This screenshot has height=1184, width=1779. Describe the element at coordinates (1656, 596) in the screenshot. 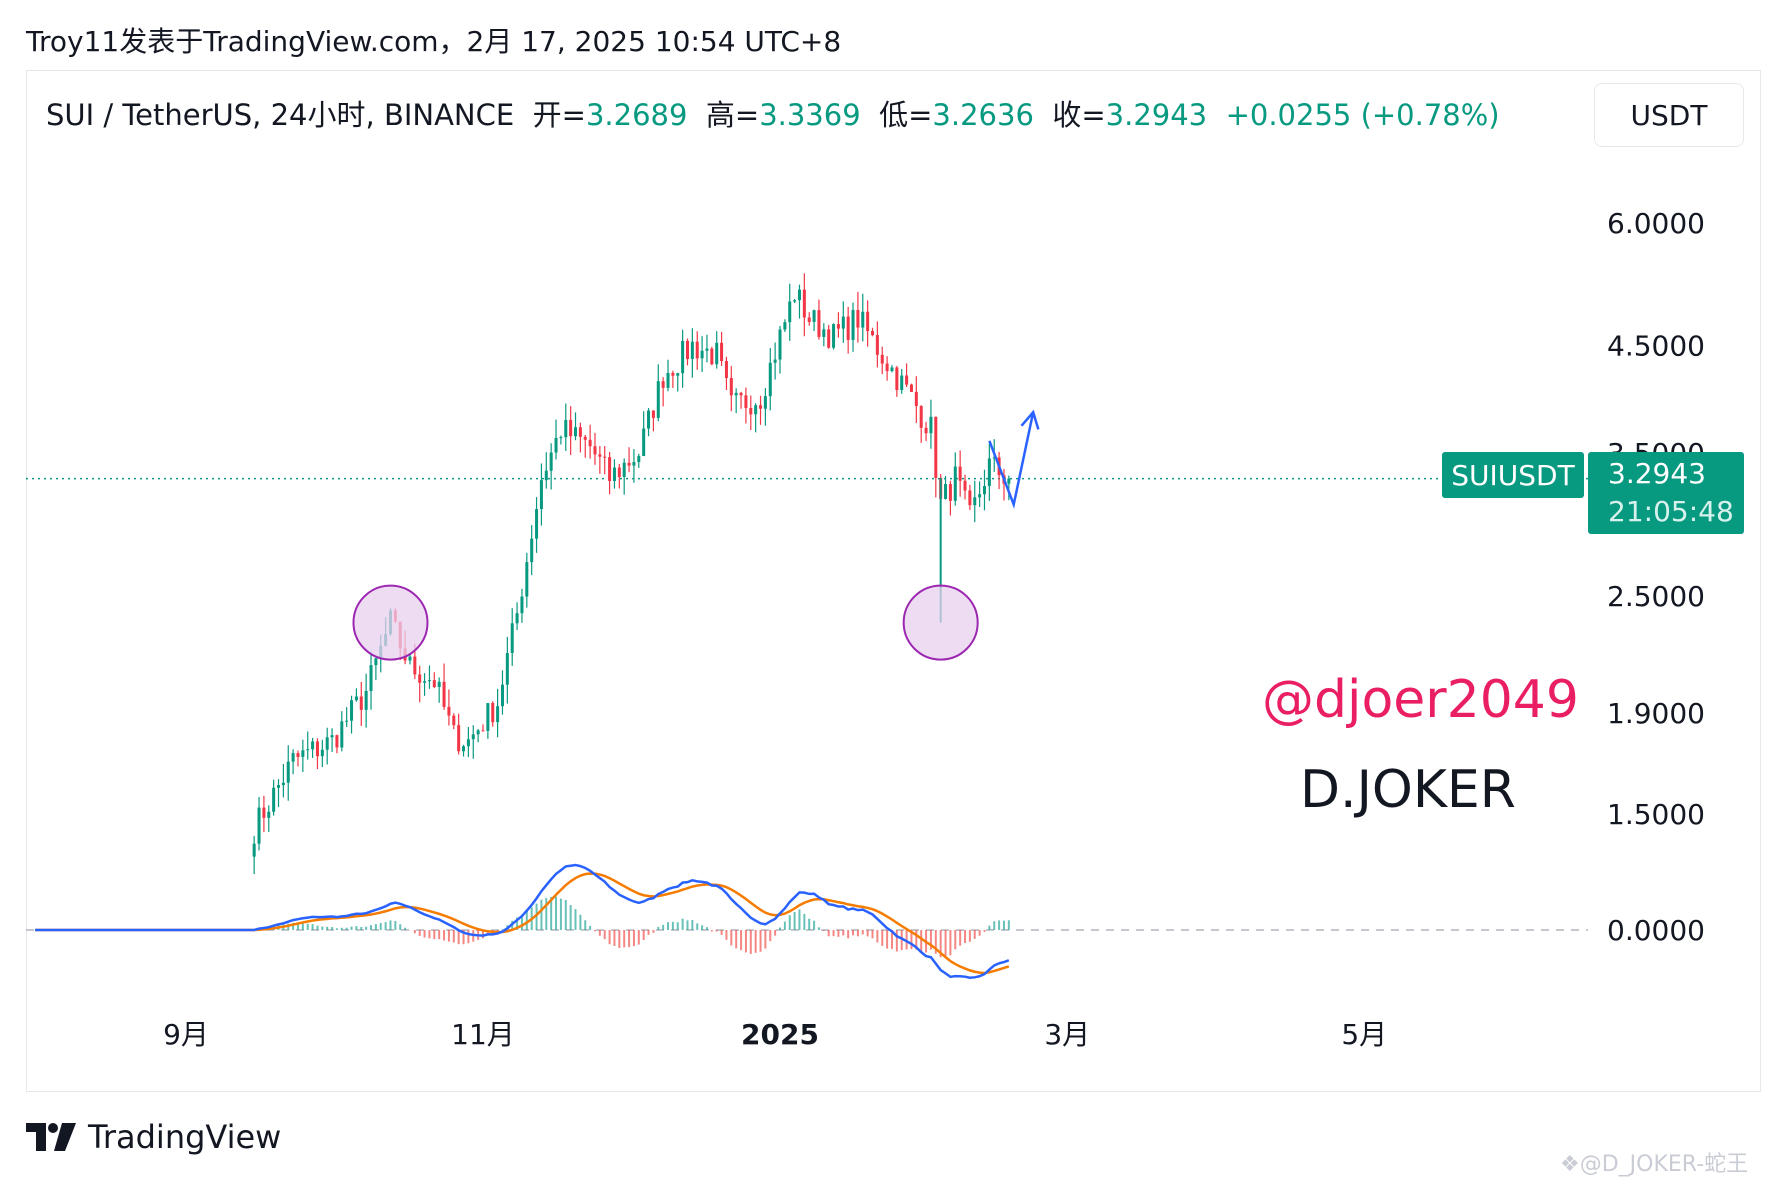

I see `price-tick-label: 2.5000` at that location.